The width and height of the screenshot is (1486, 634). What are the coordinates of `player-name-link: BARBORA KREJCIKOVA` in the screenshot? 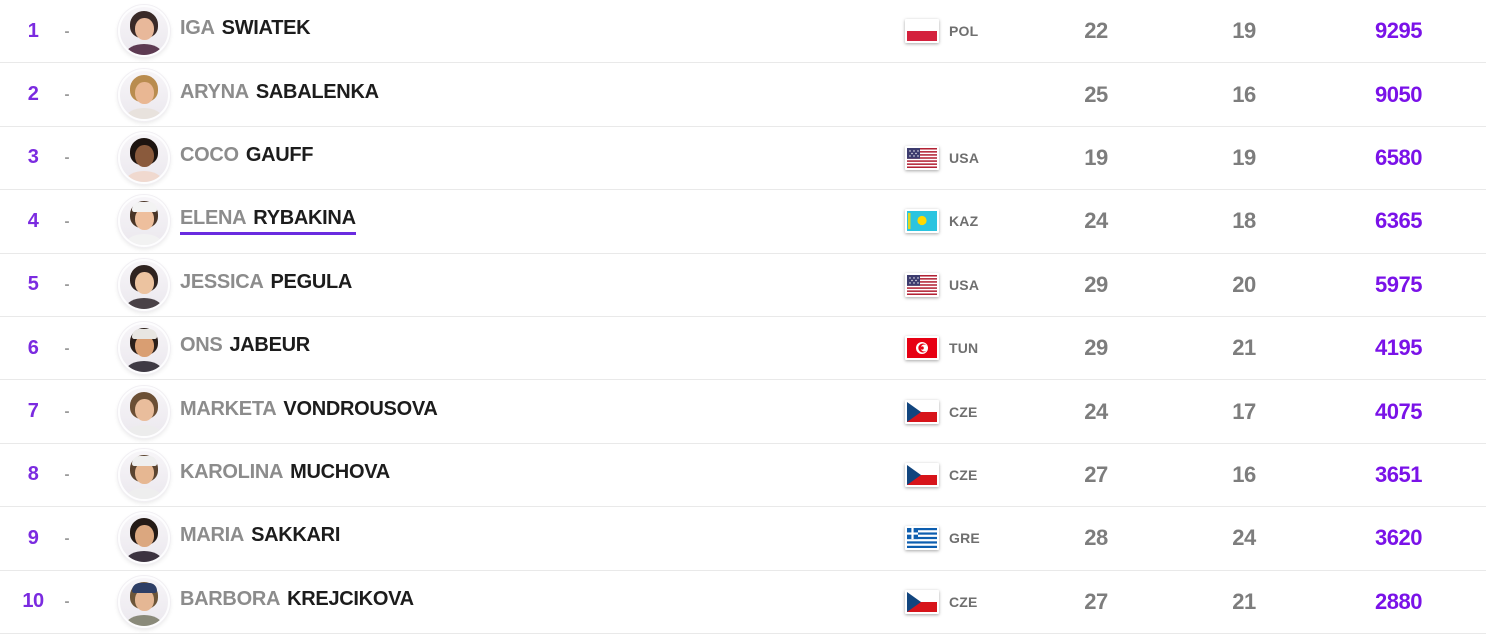 It's located at (297, 602).